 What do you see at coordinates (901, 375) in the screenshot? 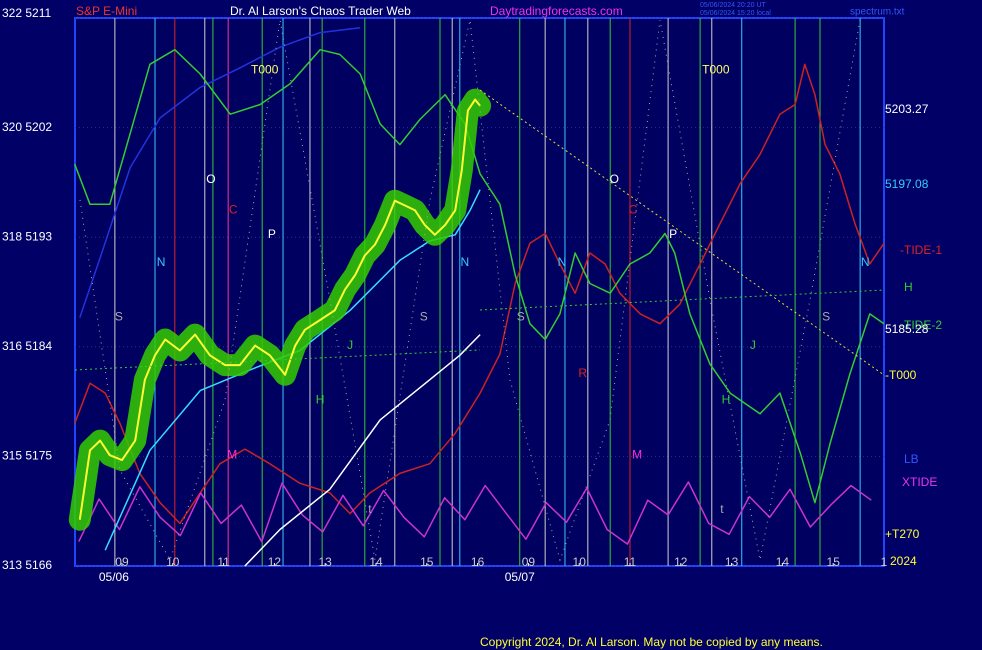
I see `label: -T000` at bounding box center [901, 375].